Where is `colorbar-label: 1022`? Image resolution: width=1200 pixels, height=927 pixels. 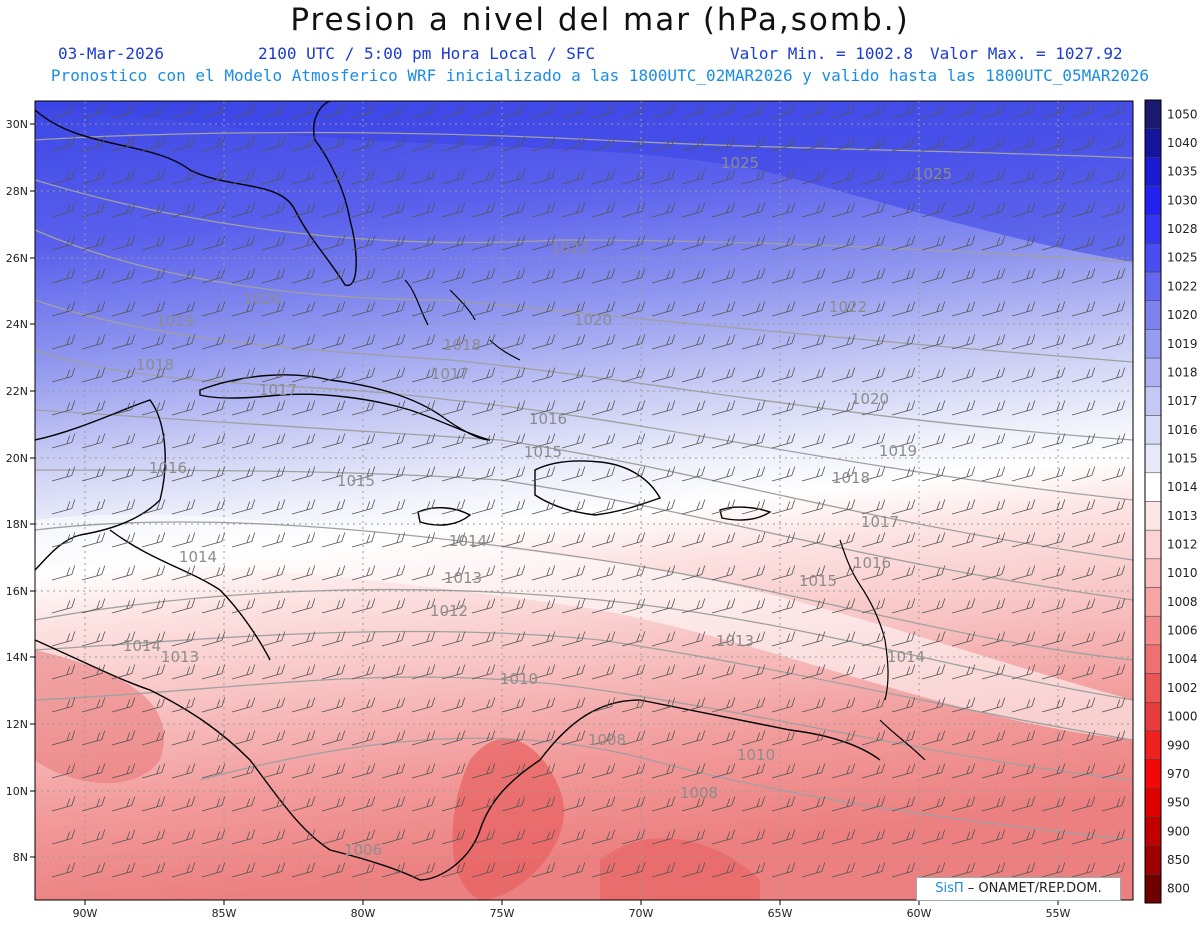
colorbar-label: 1022 is located at coordinates (1182, 286).